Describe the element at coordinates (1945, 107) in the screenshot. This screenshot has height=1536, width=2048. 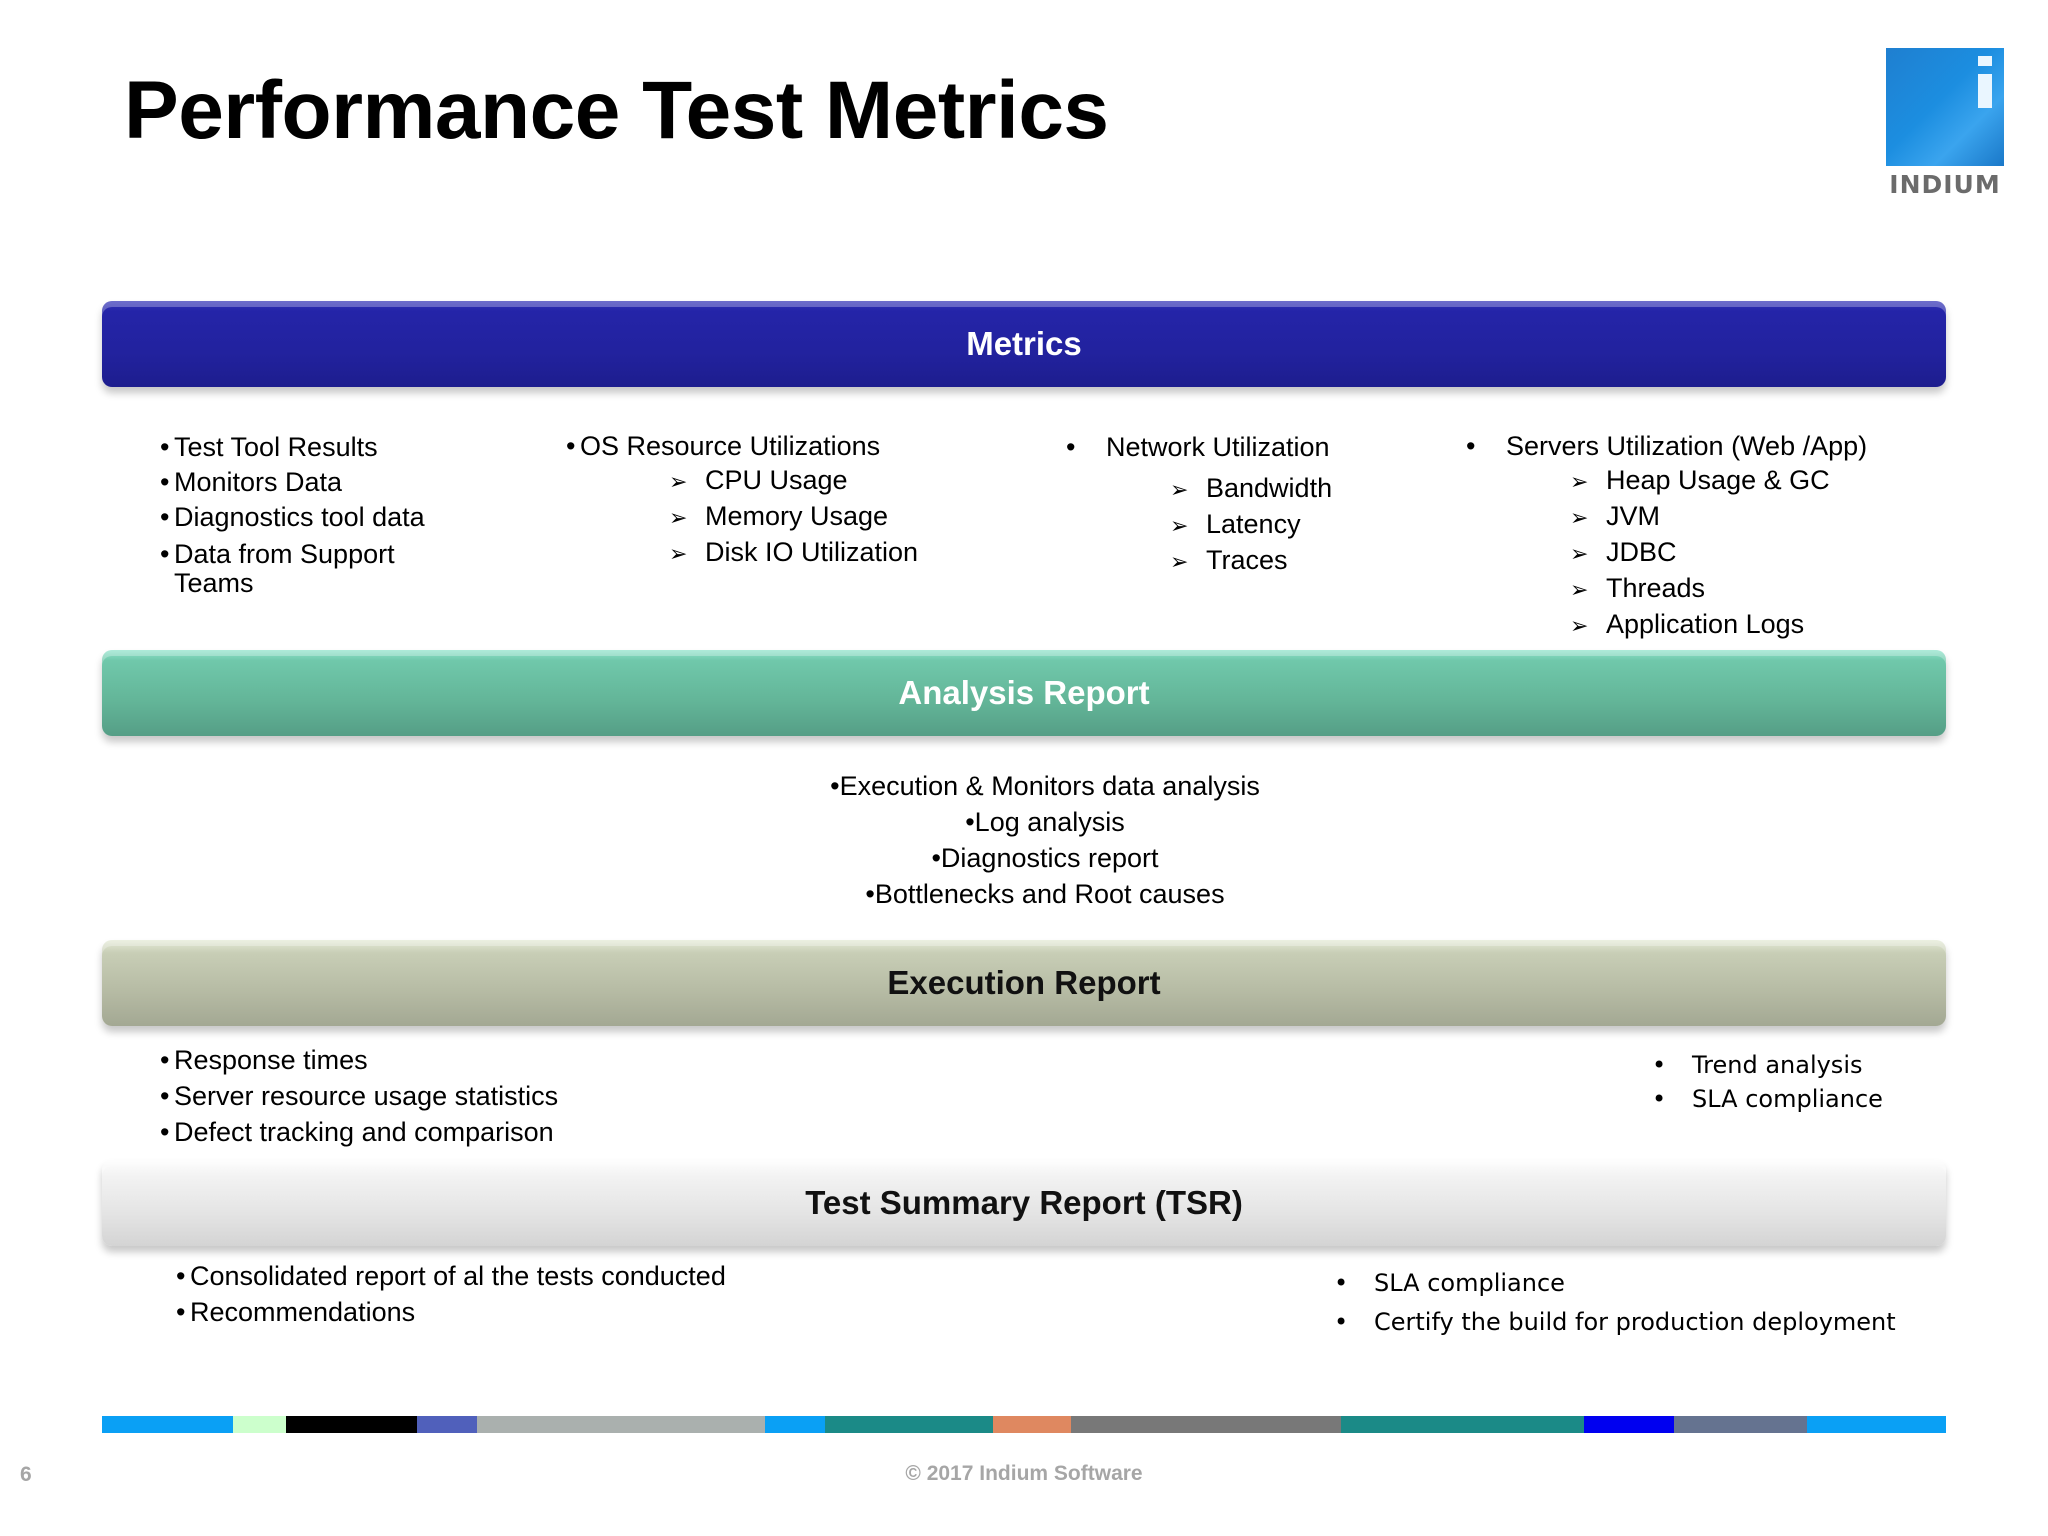
I see `indium-i-logo-icon` at that location.